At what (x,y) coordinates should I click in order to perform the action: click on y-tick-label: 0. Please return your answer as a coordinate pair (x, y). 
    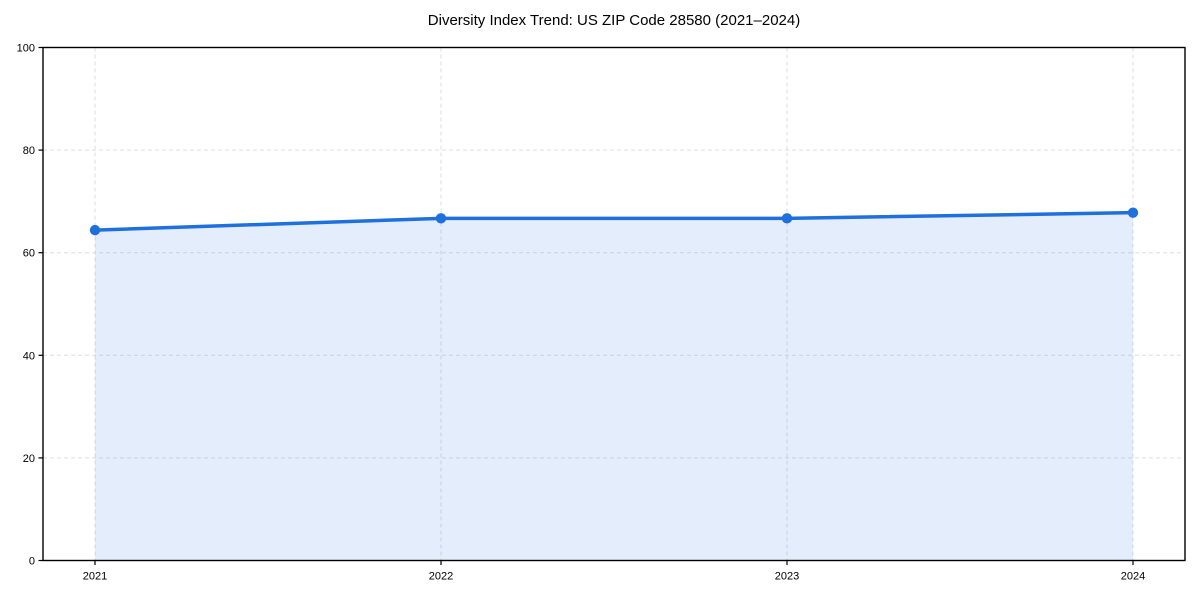
    Looking at the image, I should click on (32, 562).